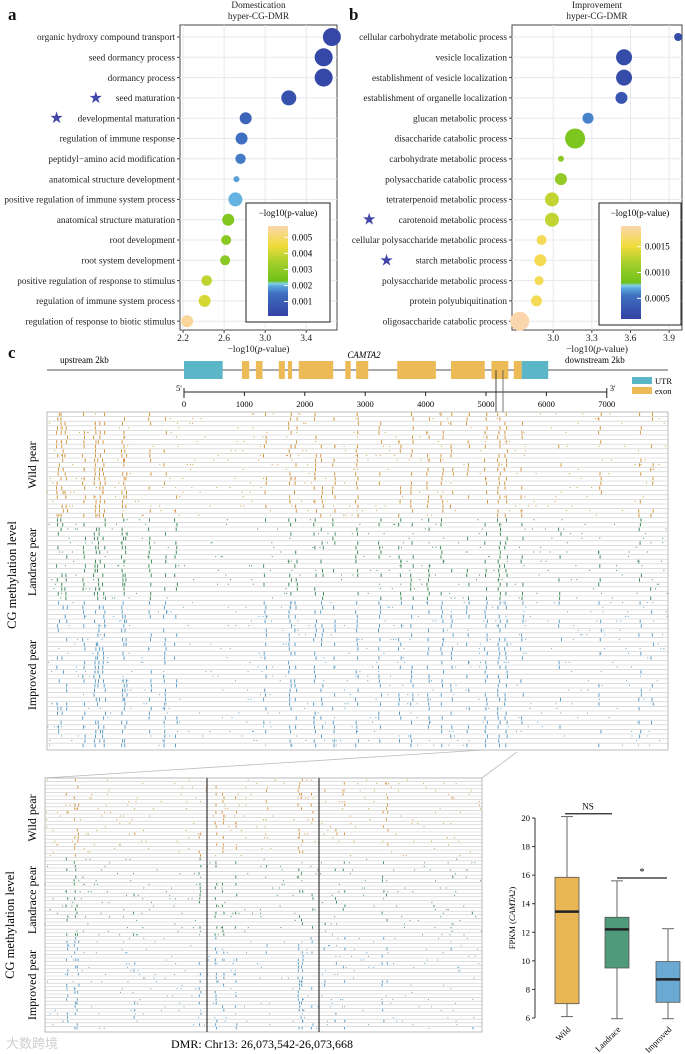 Image resolution: width=685 pixels, height=1054 pixels. I want to click on colorbar-tick-label: 0.0010, so click(657, 273).